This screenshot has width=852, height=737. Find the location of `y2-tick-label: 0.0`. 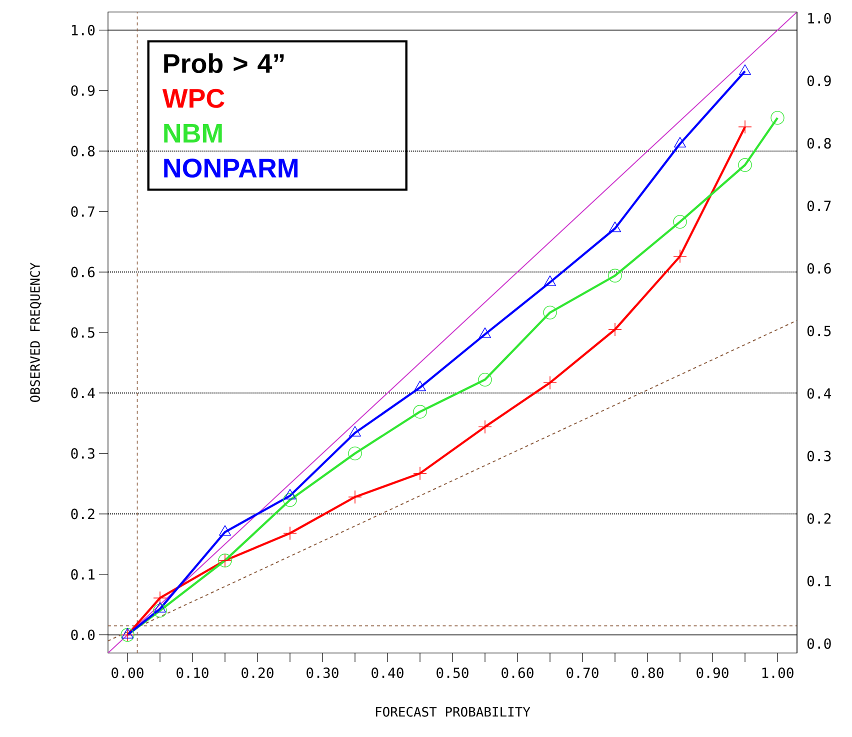

y2-tick-label: 0.0 is located at coordinates (819, 643).